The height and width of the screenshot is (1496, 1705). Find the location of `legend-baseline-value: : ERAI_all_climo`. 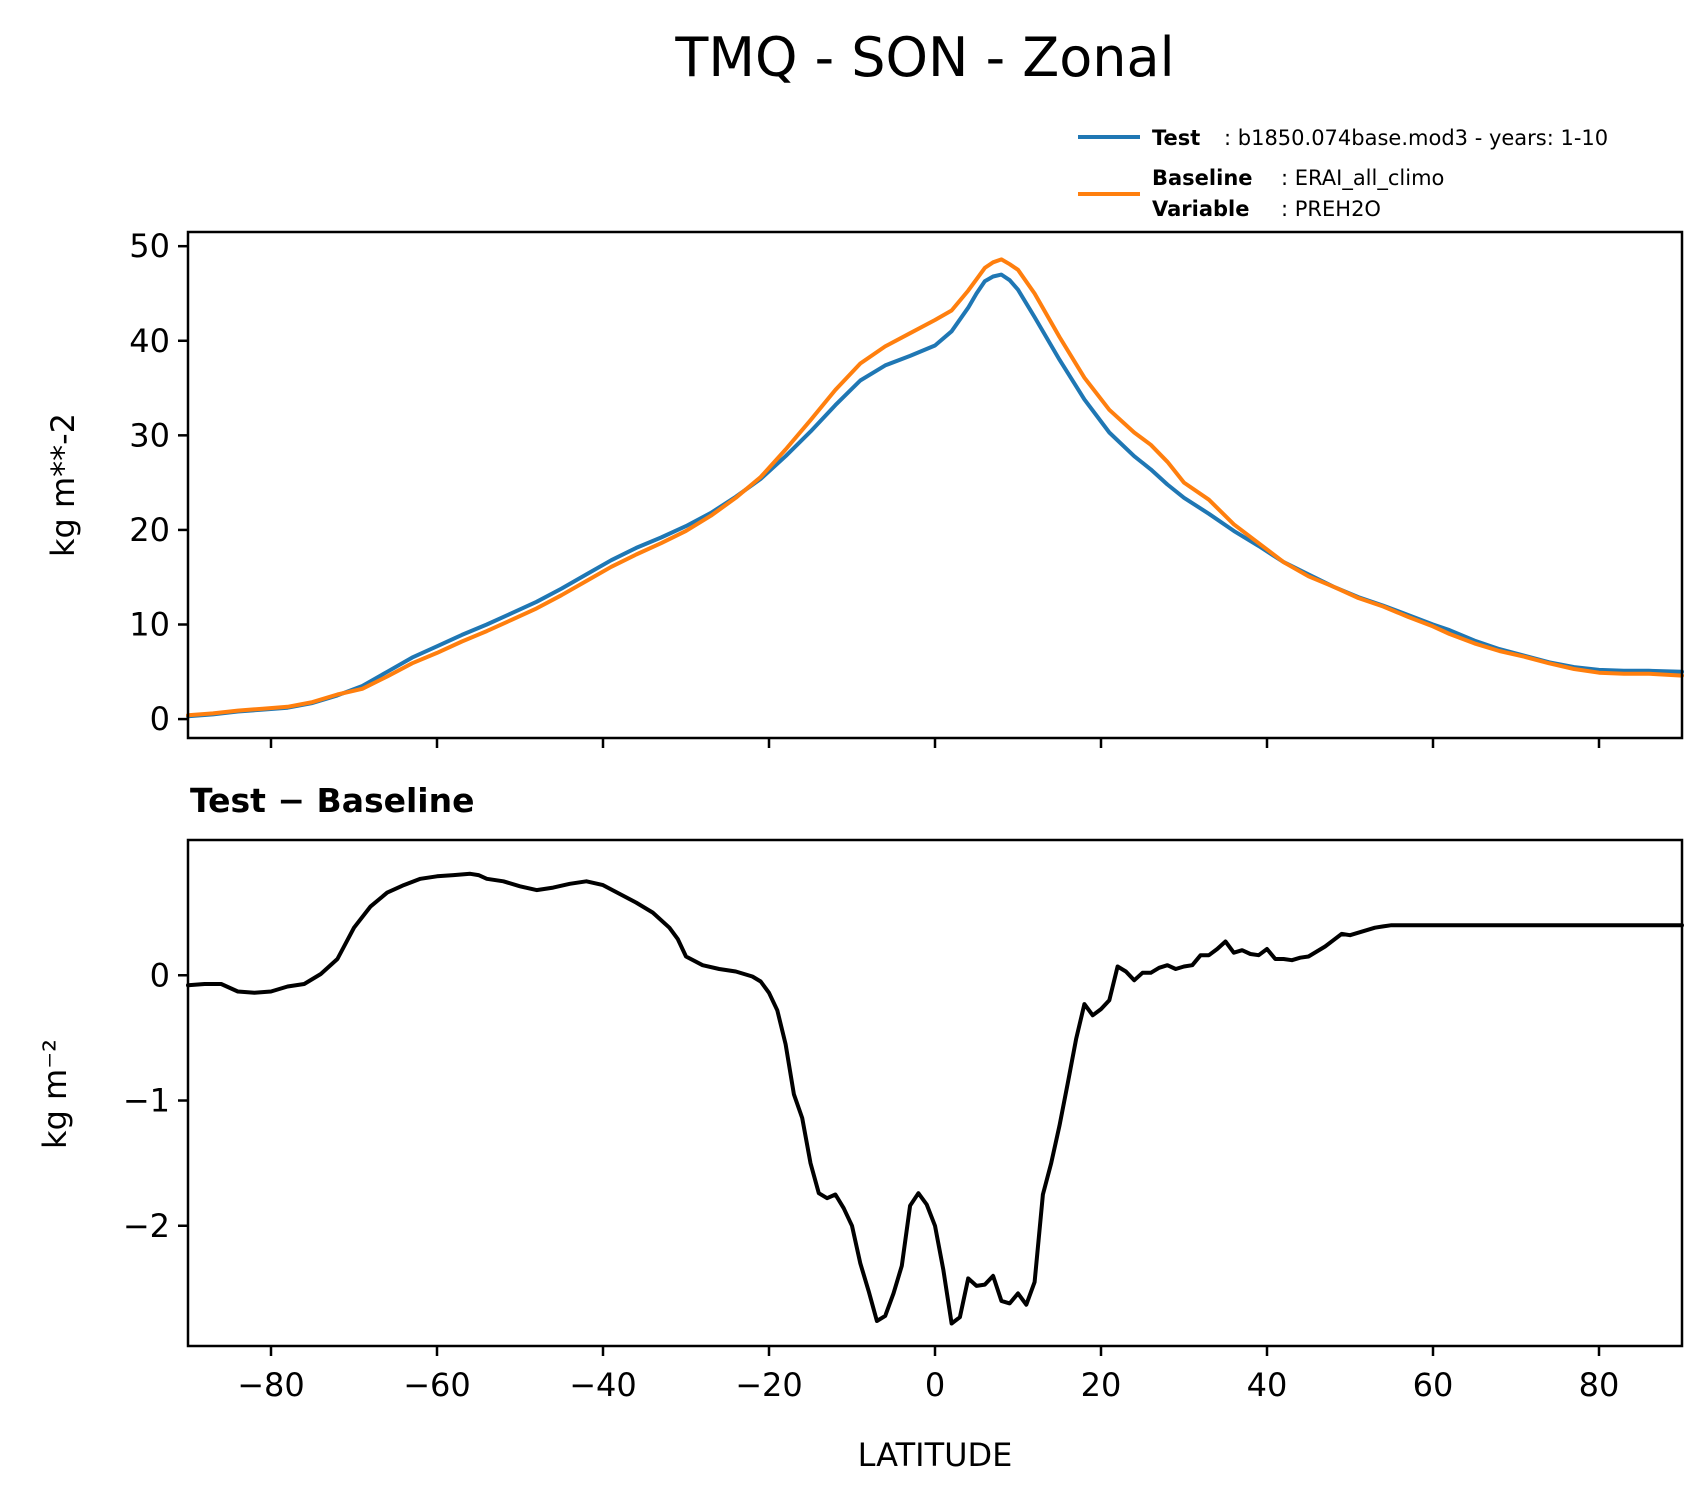

legend-baseline-value: : ERAI_all_climo is located at coordinates (1362, 178).